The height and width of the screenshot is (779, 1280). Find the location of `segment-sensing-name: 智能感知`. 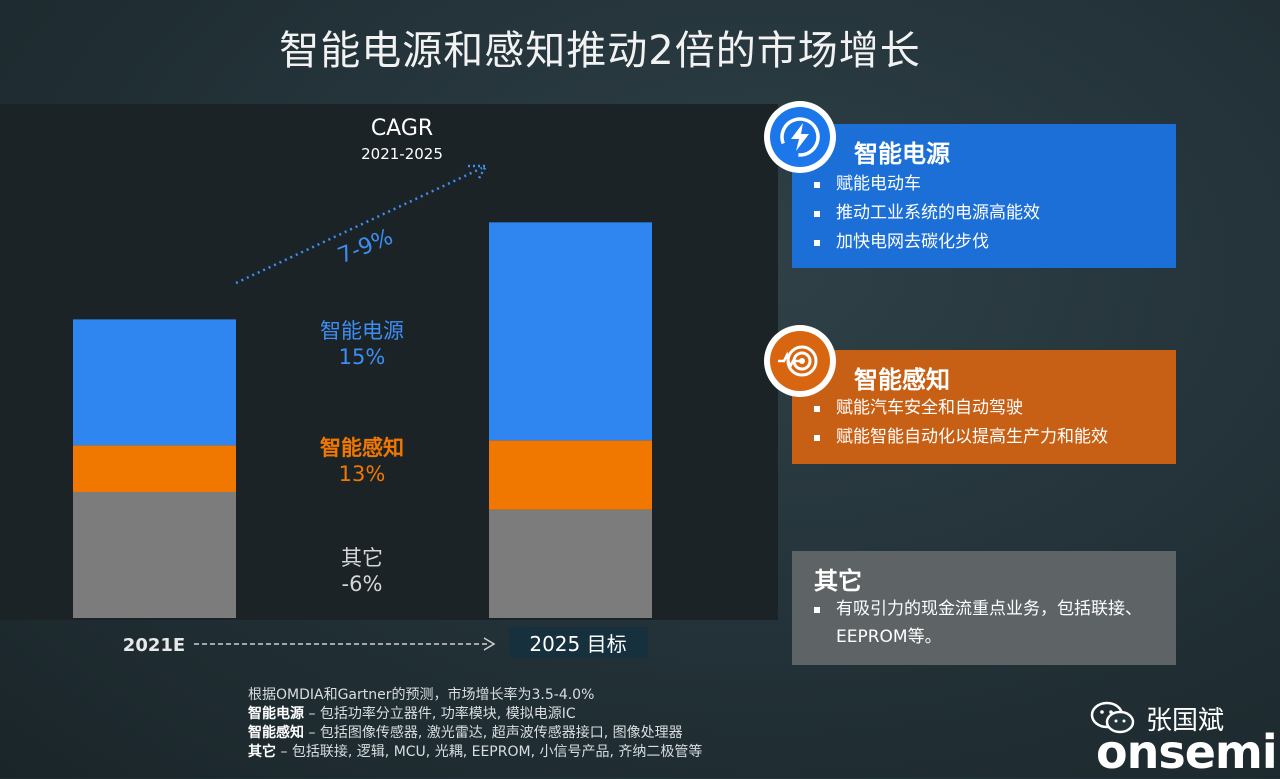

segment-sensing-name: 智能感知 is located at coordinates (362, 448).